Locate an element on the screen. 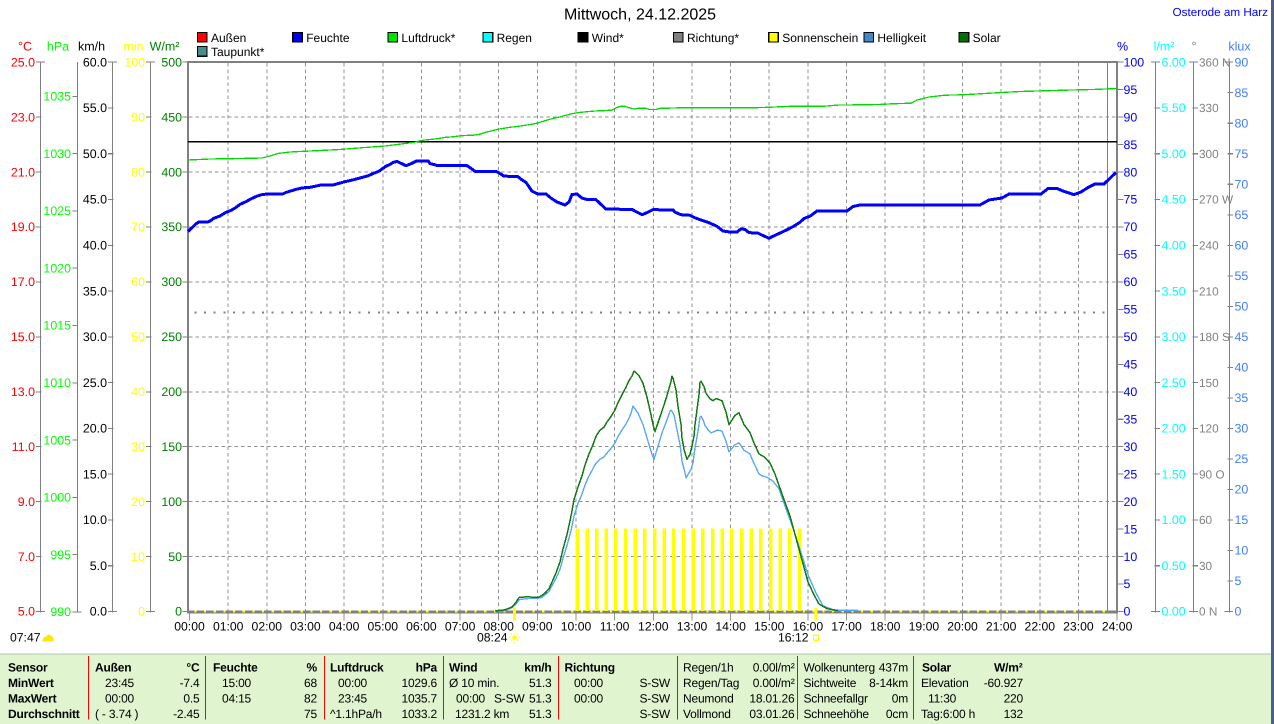  svg-text: Luftdruck* is located at coordinates (428, 38).